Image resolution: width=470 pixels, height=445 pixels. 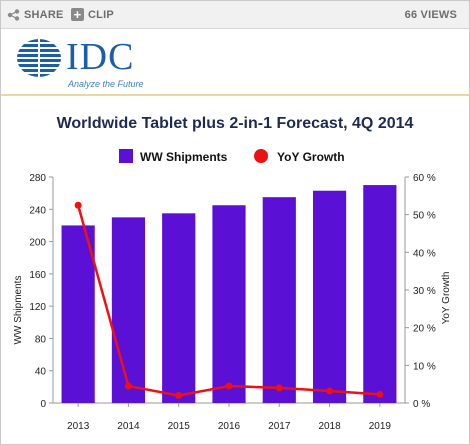 What do you see at coordinates (77, 14) in the screenshot?
I see `plus-icon: +` at bounding box center [77, 14].